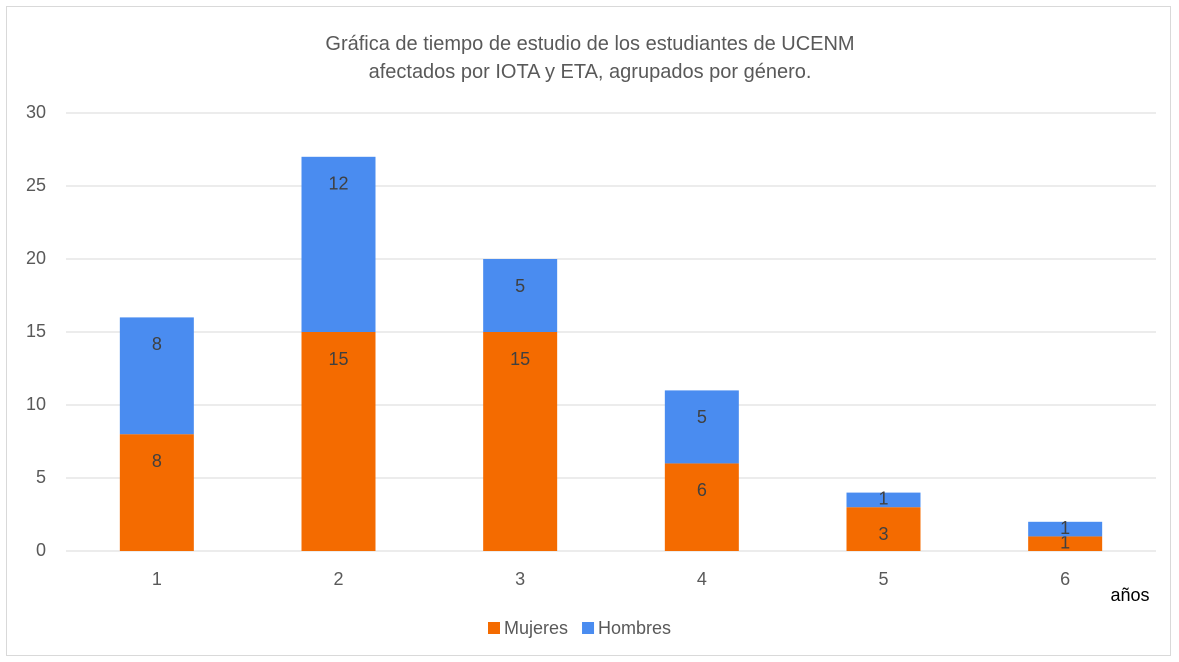 The height and width of the screenshot is (662, 1179). What do you see at coordinates (157, 579) in the screenshot?
I see `x-tick-label: 1` at bounding box center [157, 579].